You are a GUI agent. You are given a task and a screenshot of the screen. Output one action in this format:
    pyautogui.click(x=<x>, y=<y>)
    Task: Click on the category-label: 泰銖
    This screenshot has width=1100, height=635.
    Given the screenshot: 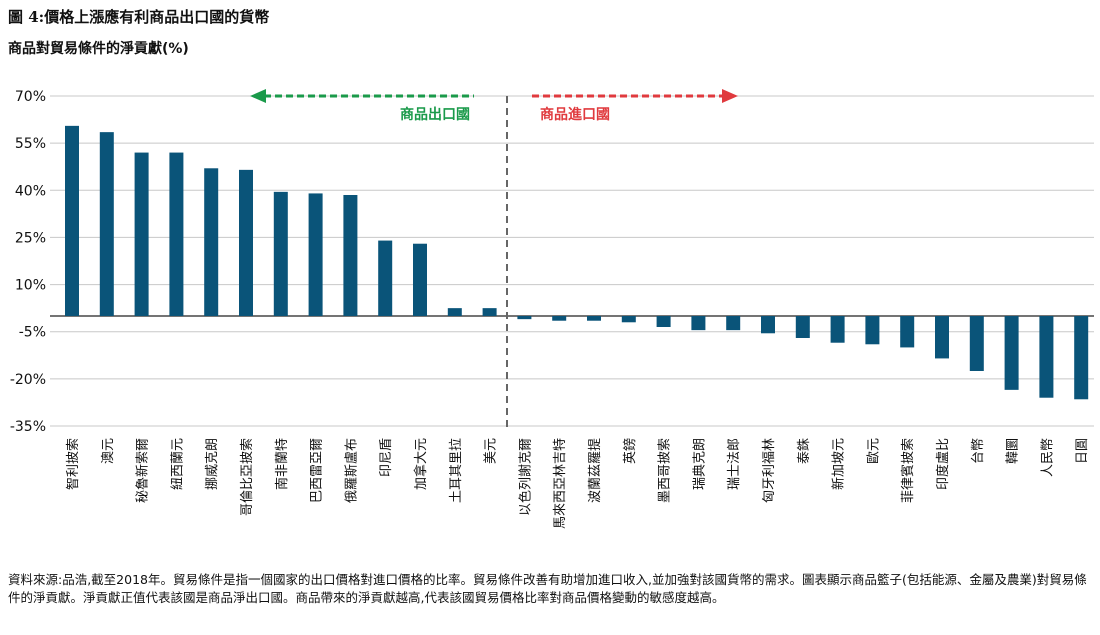 What is the action you would take?
    pyautogui.click(x=804, y=451)
    